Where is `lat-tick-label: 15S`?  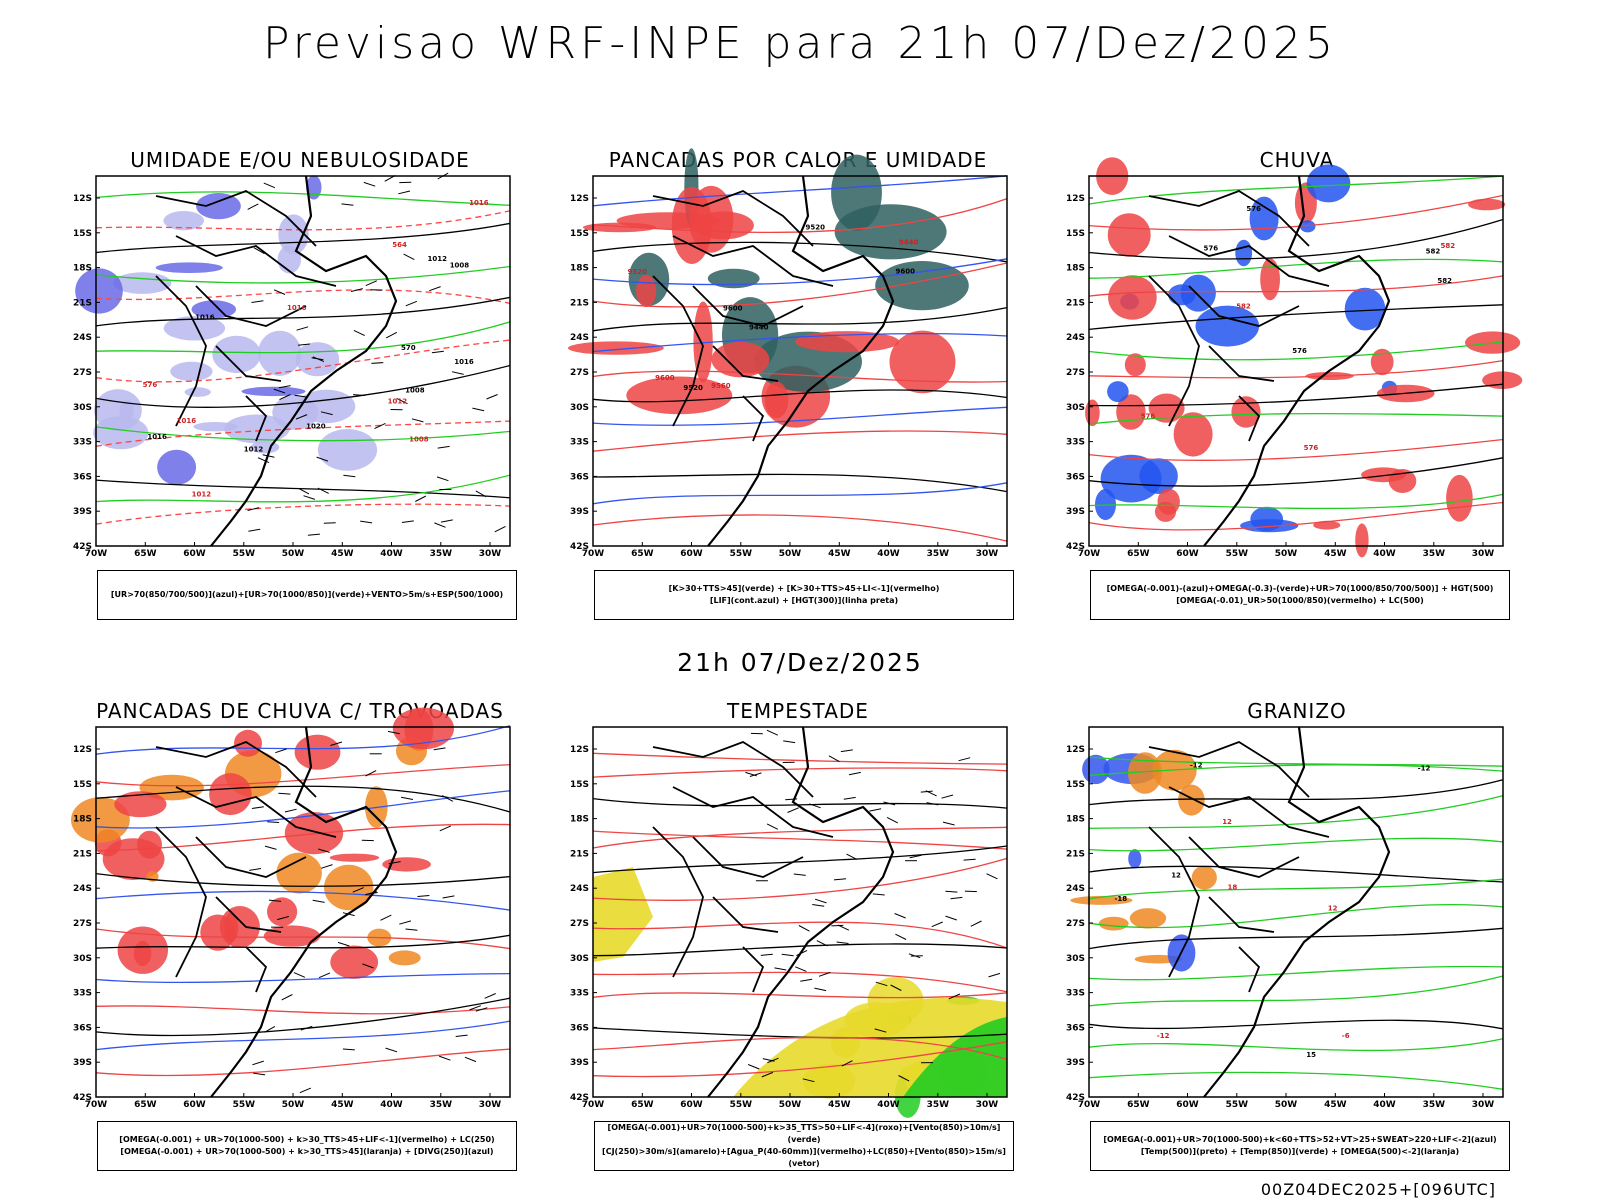
lat-tick-label: 15S is located at coordinates (1075, 234).